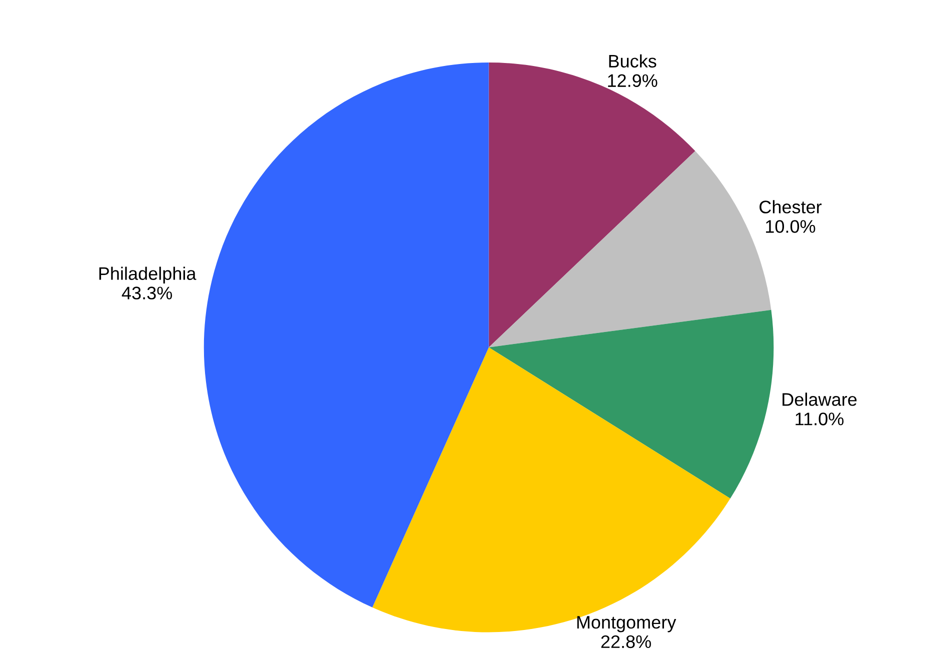  I want to click on slice-label: Chester, so click(791, 207).